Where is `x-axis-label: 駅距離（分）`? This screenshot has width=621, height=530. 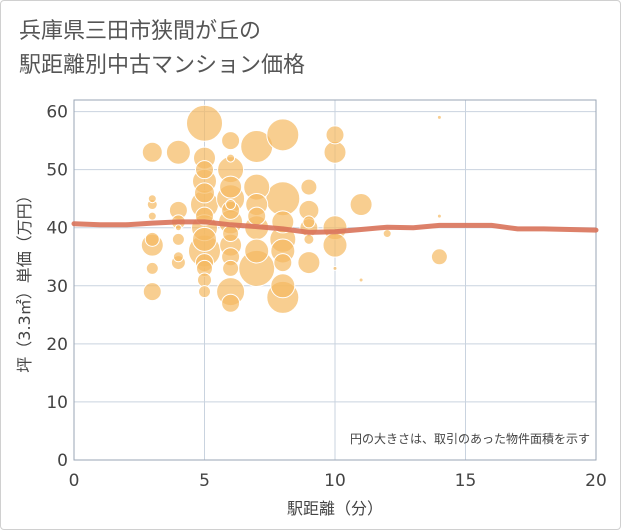 x-axis-label: 駅距離（分） is located at coordinates (335, 508).